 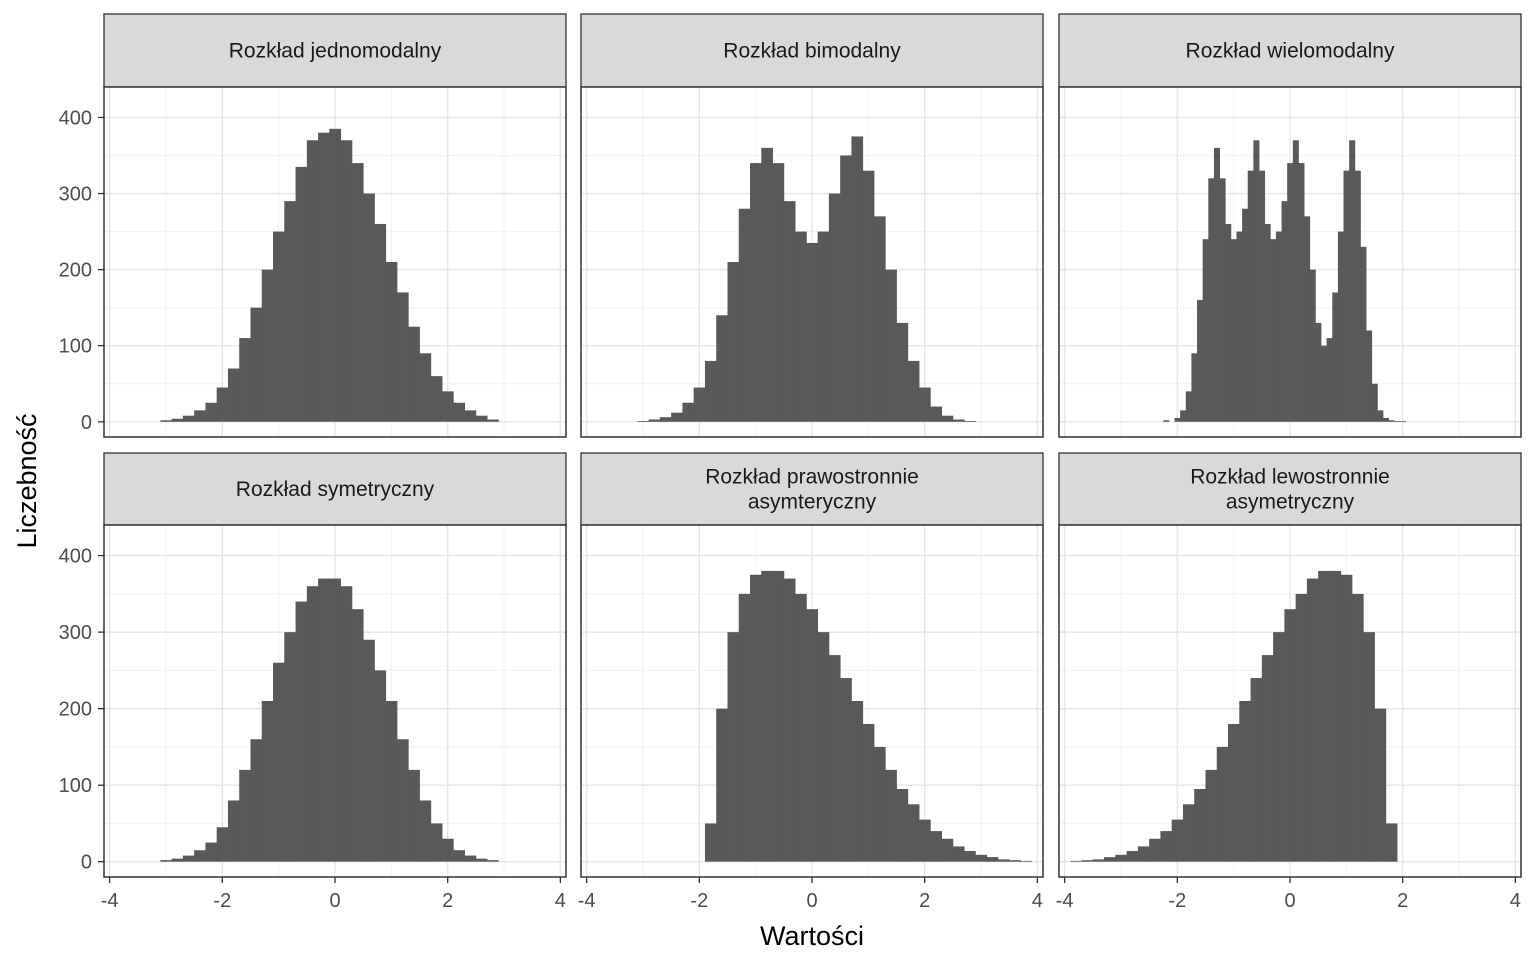 What do you see at coordinates (812, 51) in the screenshot?
I see `facet-title-line: Rozkład bimodalny` at bounding box center [812, 51].